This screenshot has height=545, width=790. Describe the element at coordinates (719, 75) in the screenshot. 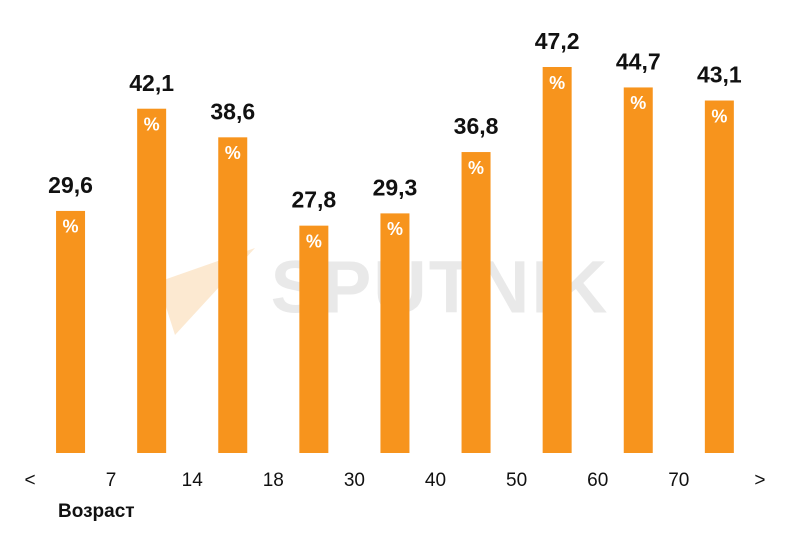

I see `value-label: 43,1` at that location.